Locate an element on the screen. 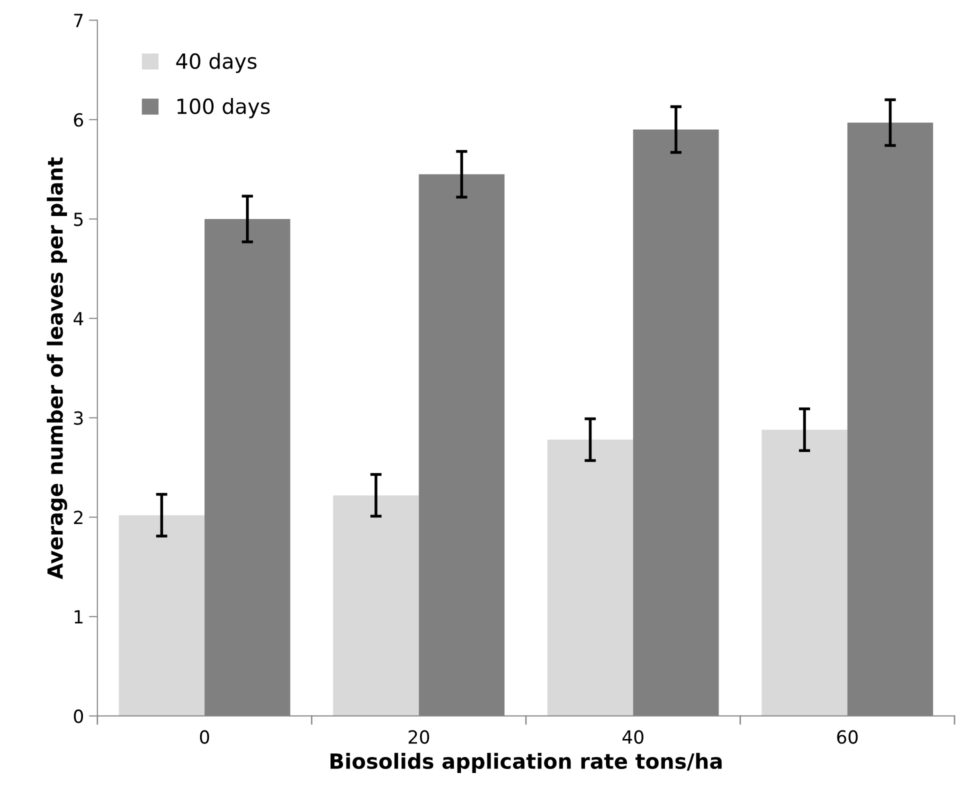 The height and width of the screenshot is (809, 974). y-axis-title: Average number of leaves per plant is located at coordinates (57, 368).